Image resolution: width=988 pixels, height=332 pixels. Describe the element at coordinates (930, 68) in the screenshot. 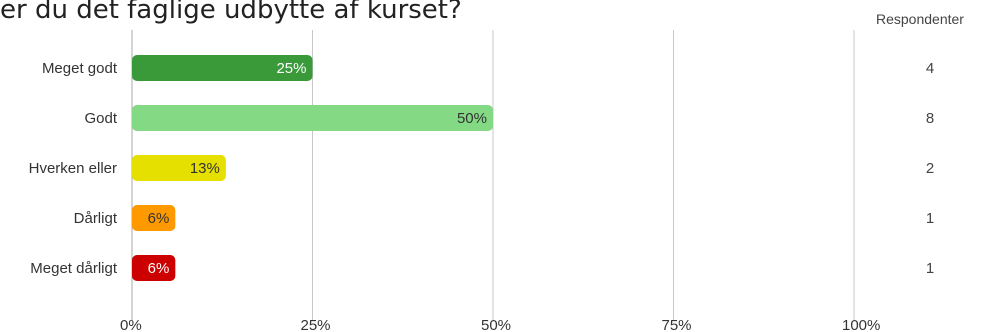

I see `respondent-count: 4` at that location.